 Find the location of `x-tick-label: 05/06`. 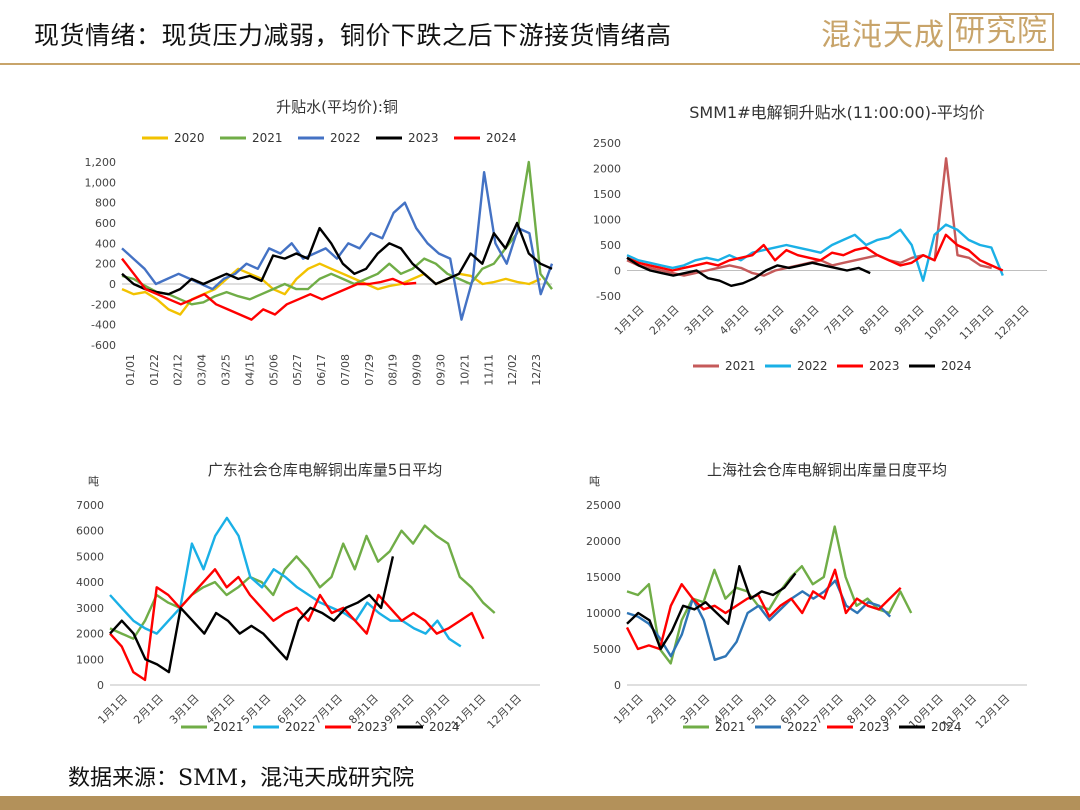

x-tick-label: 05/06 is located at coordinates (273, 370).